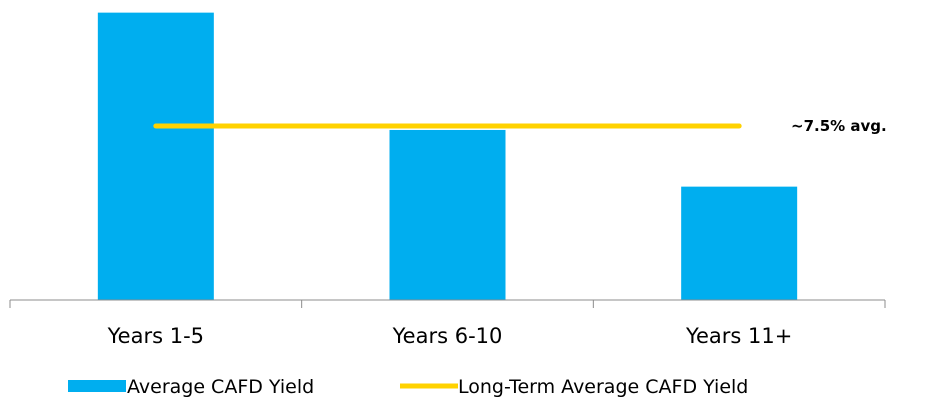 The width and height of the screenshot is (930, 405). Describe the element at coordinates (839, 126) in the screenshot. I see `average-annotation: ~7.5% avg.` at that location.